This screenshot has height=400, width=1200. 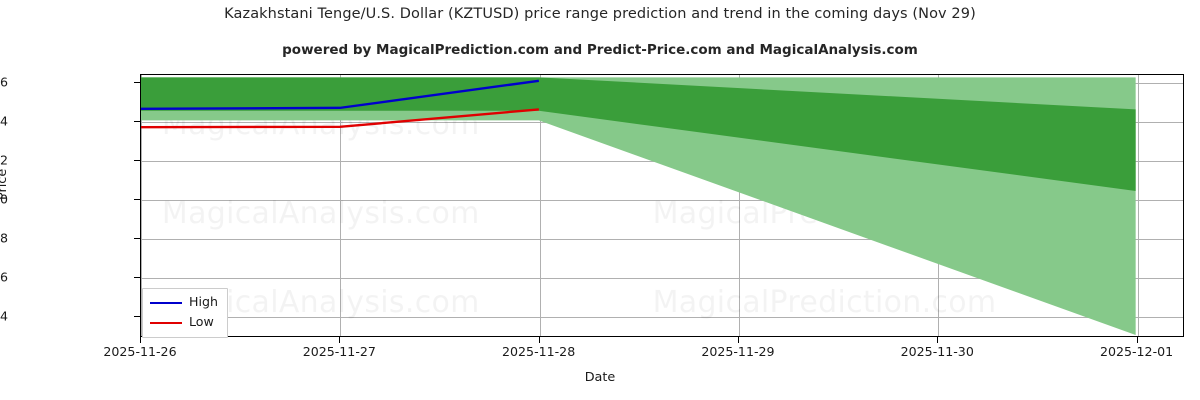 What do you see at coordinates (184, 322) in the screenshot?
I see `legend-item-low: Low` at bounding box center [184, 322].